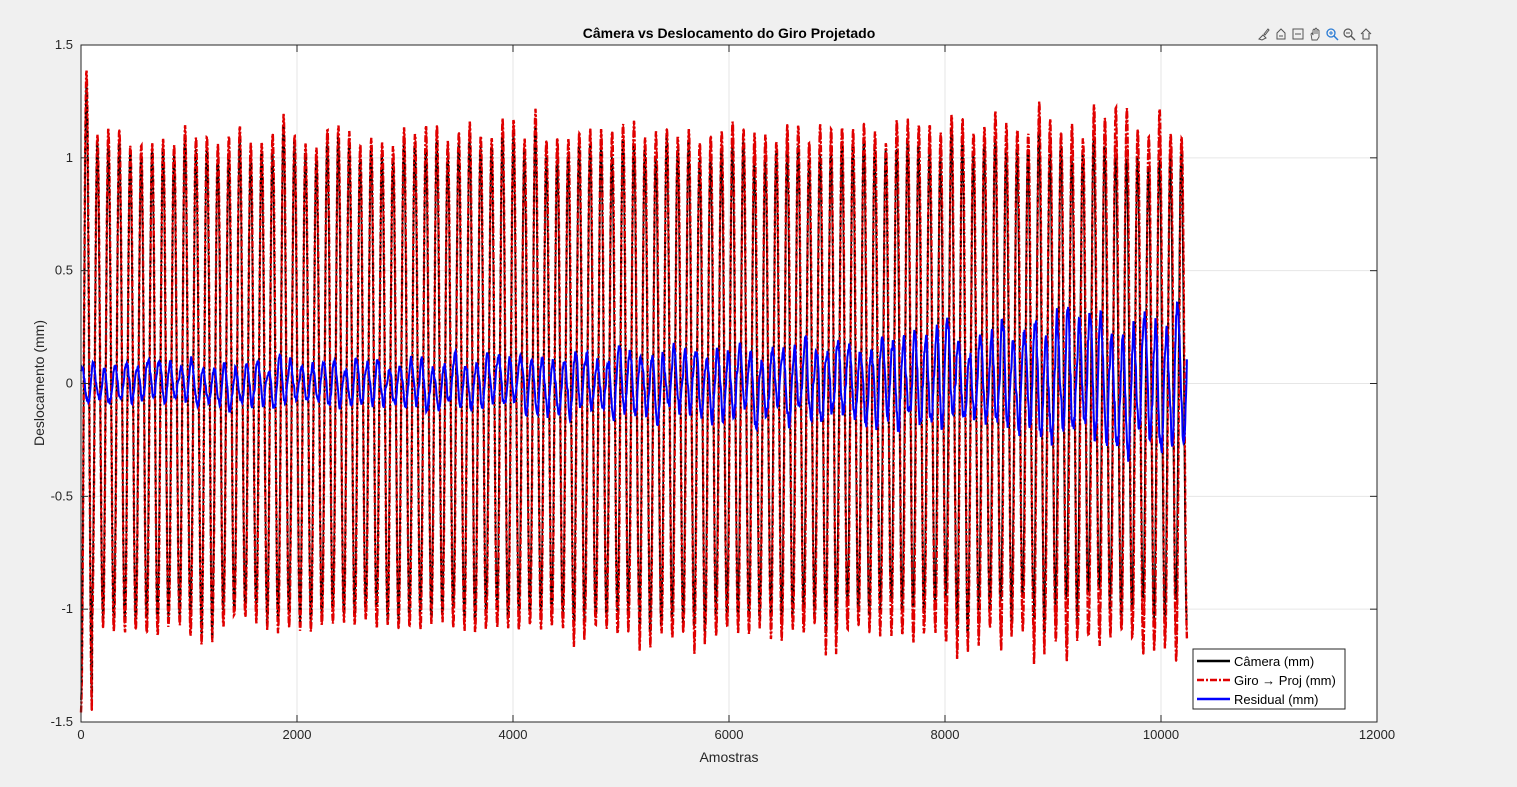 The width and height of the screenshot is (1517, 787). I want to click on y-axis-label: Deslocamento (mm), so click(39, 383).